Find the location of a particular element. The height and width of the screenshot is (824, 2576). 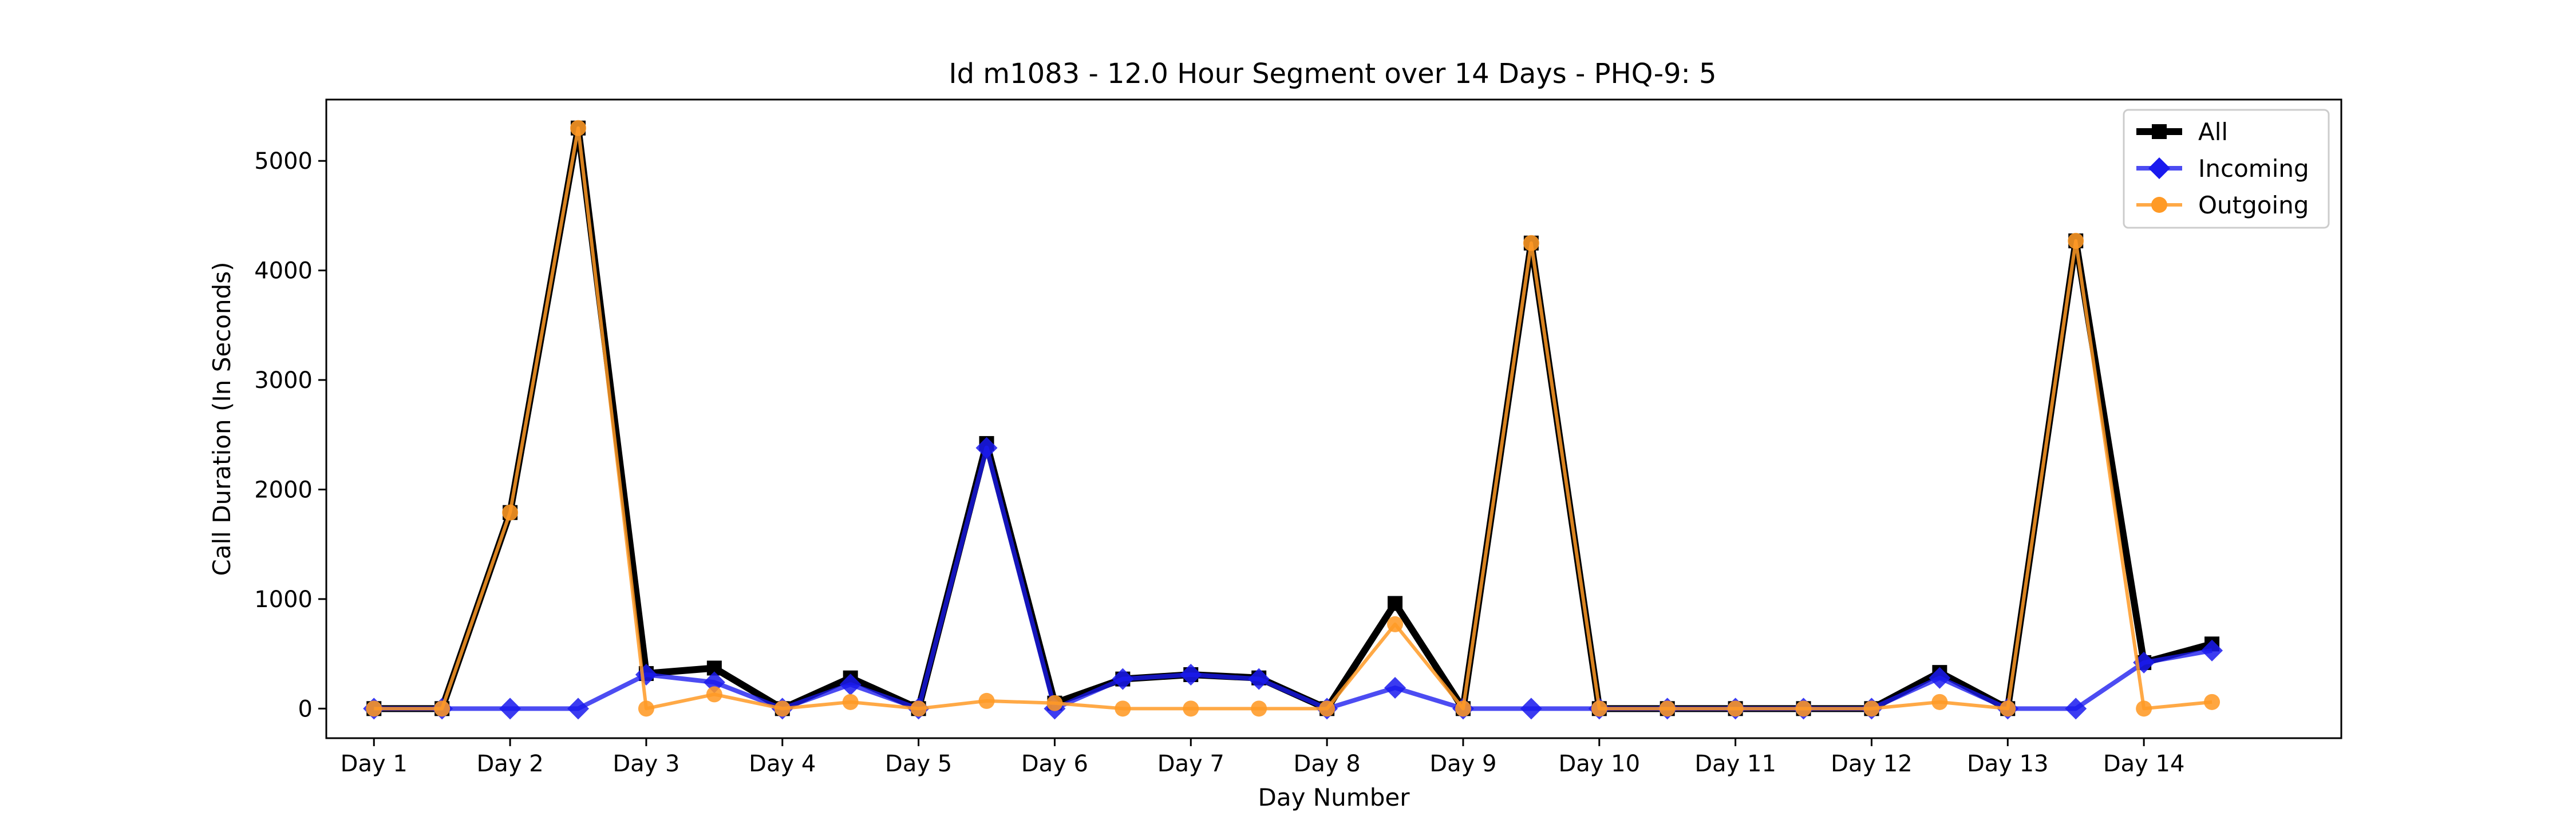

legend-label: Incoming is located at coordinates (2253, 168).